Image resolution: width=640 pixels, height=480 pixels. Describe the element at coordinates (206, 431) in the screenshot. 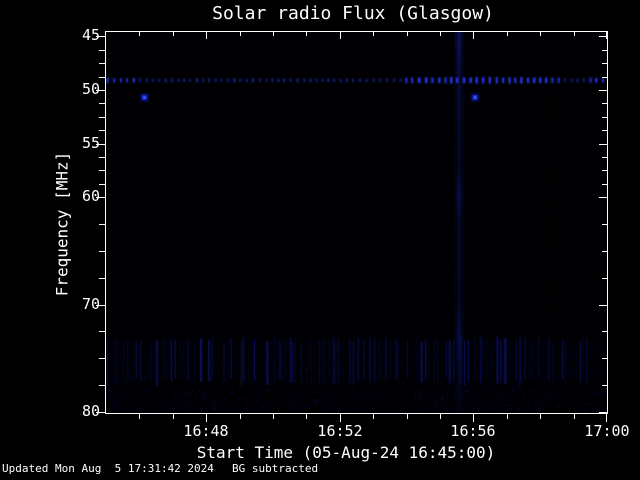

I see `x-tick-label: 16:48` at that location.